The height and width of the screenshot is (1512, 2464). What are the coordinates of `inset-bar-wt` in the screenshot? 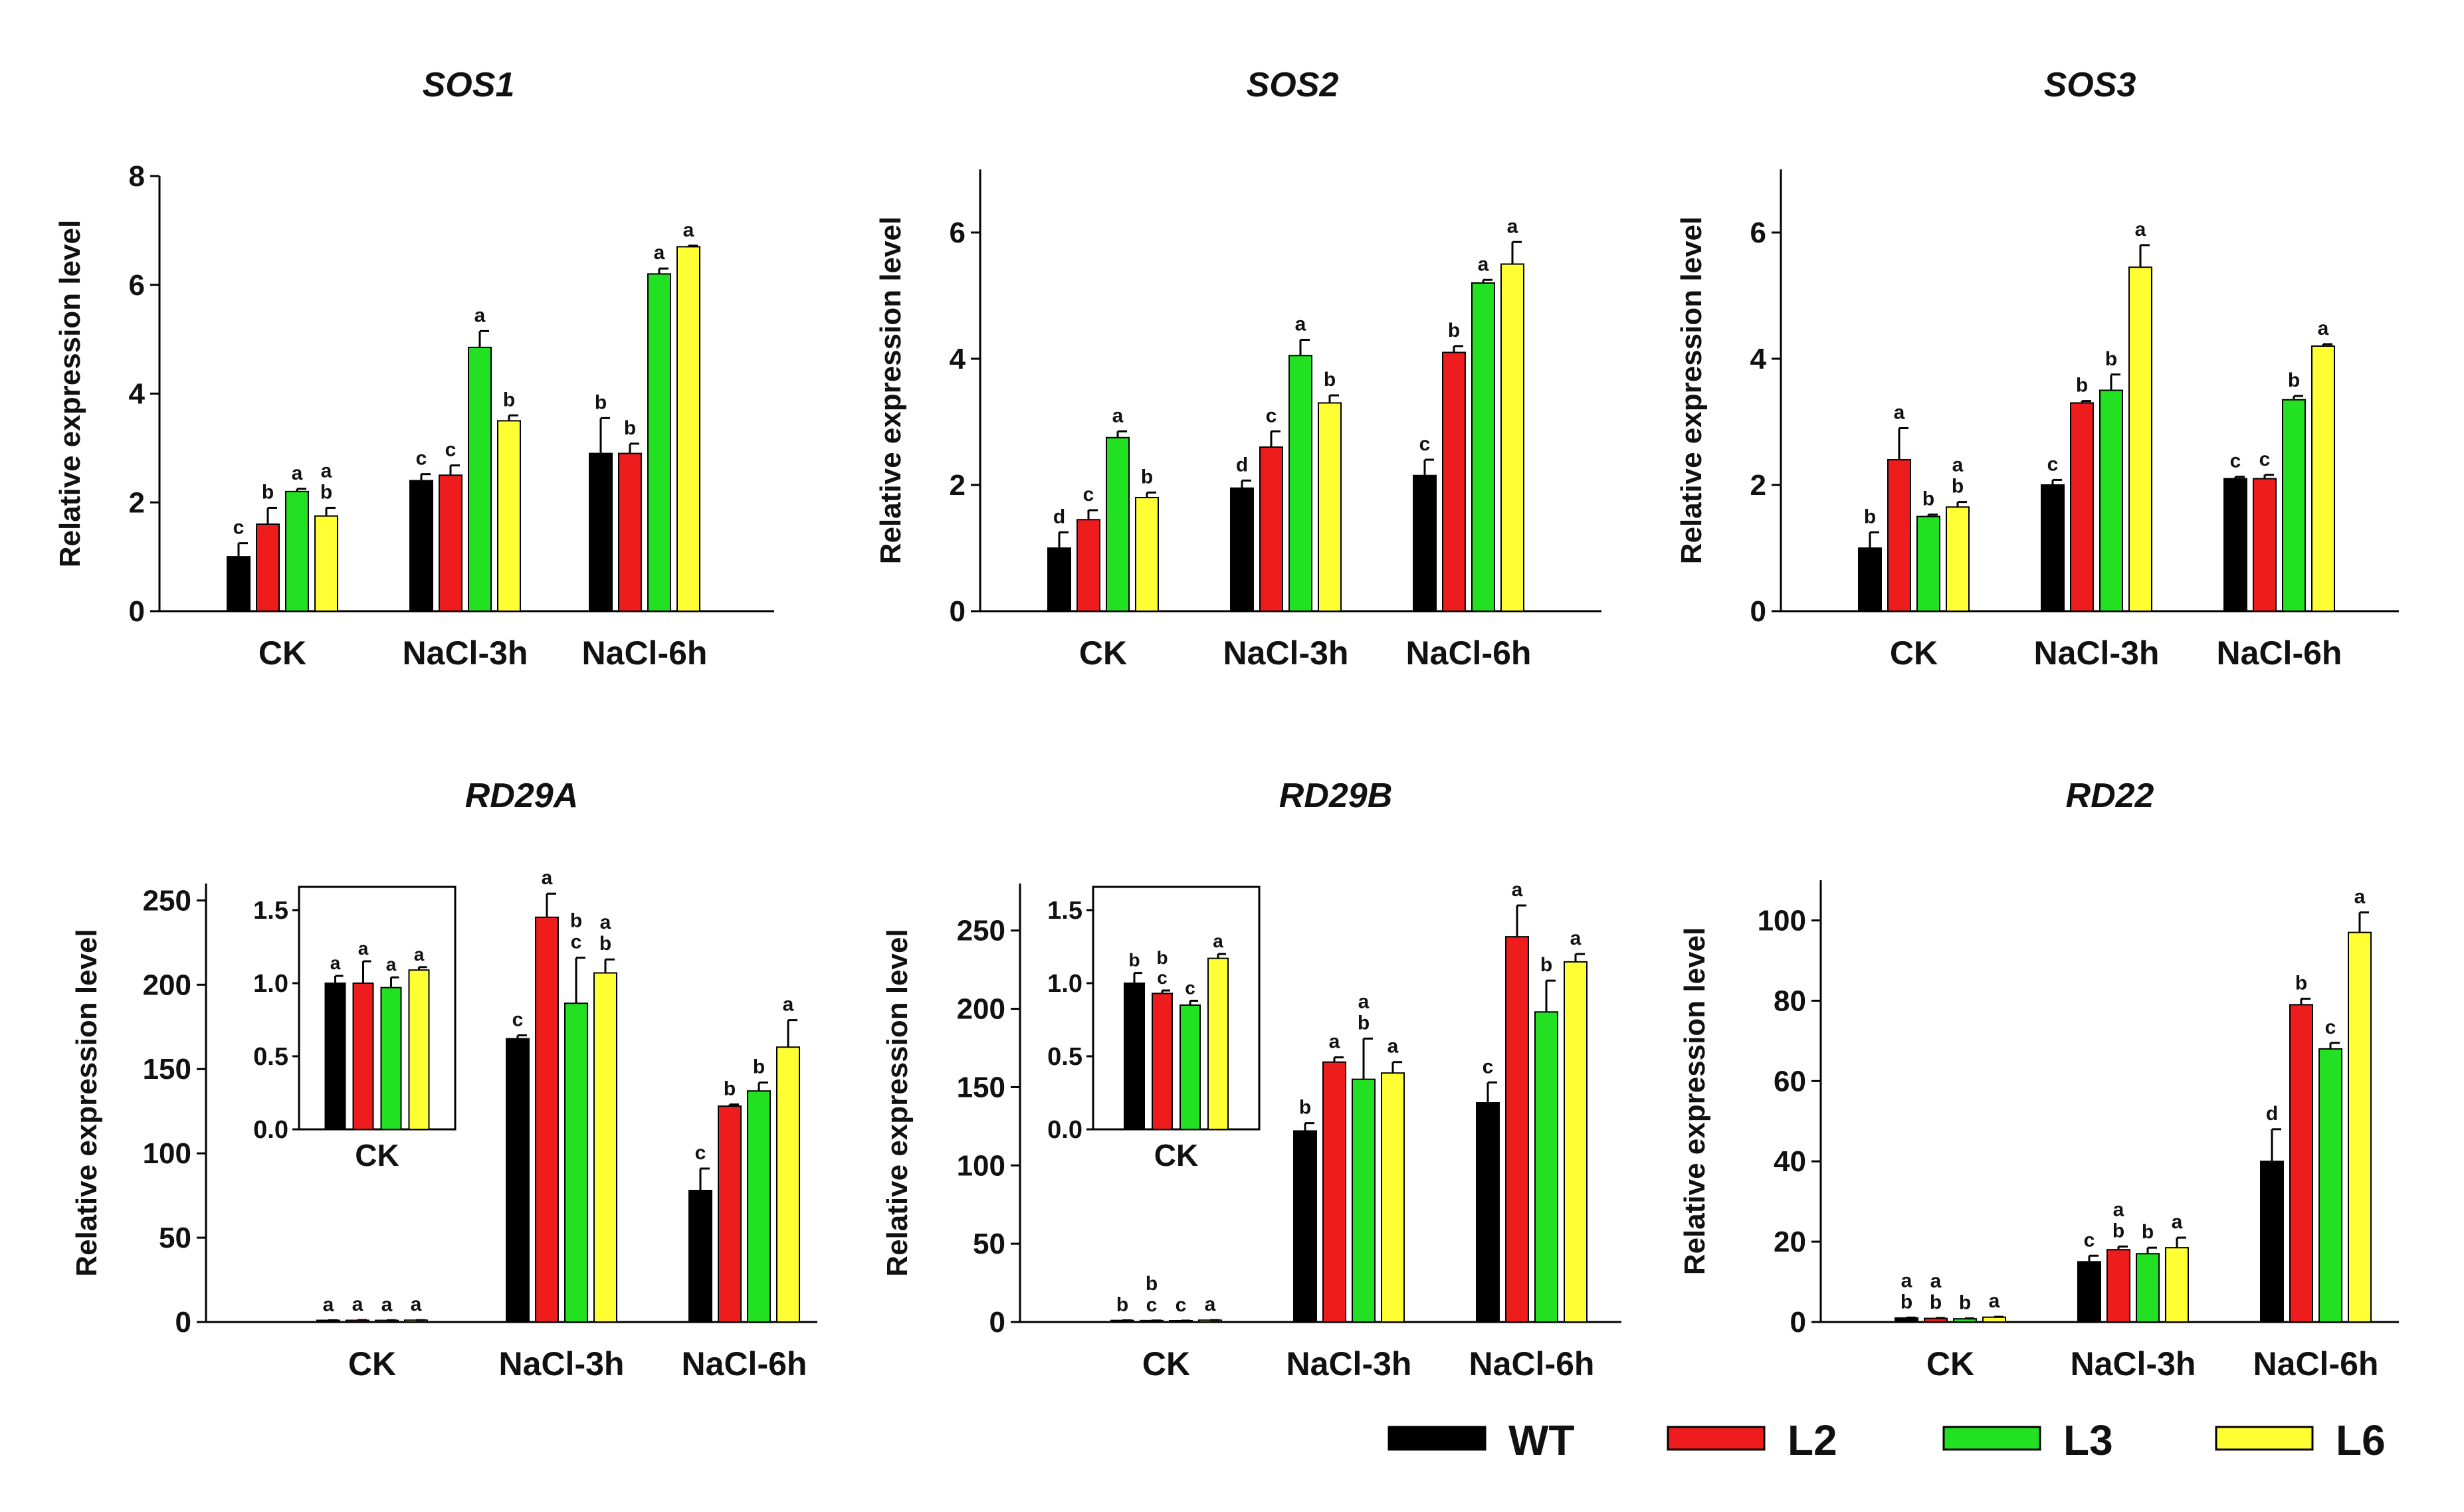 It's located at (1134, 1056).